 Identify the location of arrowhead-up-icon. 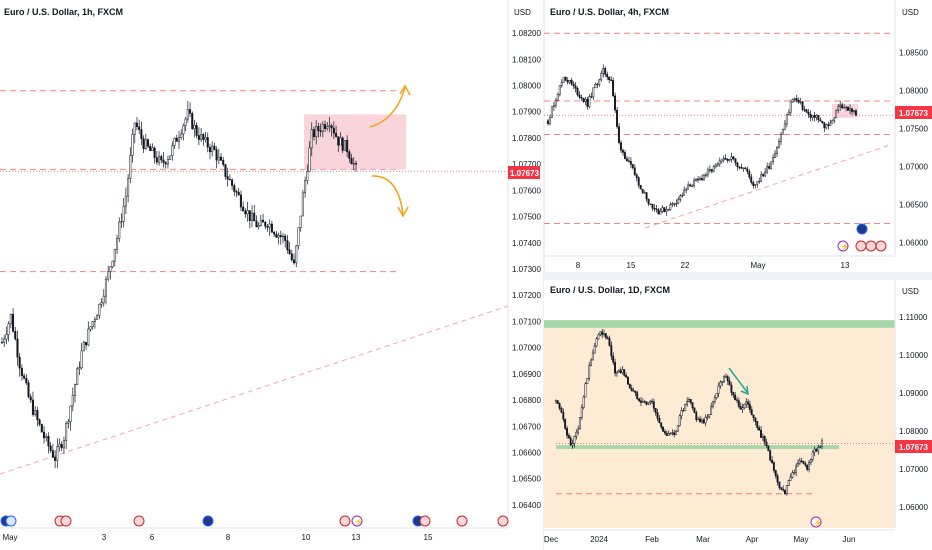
(405, 90).